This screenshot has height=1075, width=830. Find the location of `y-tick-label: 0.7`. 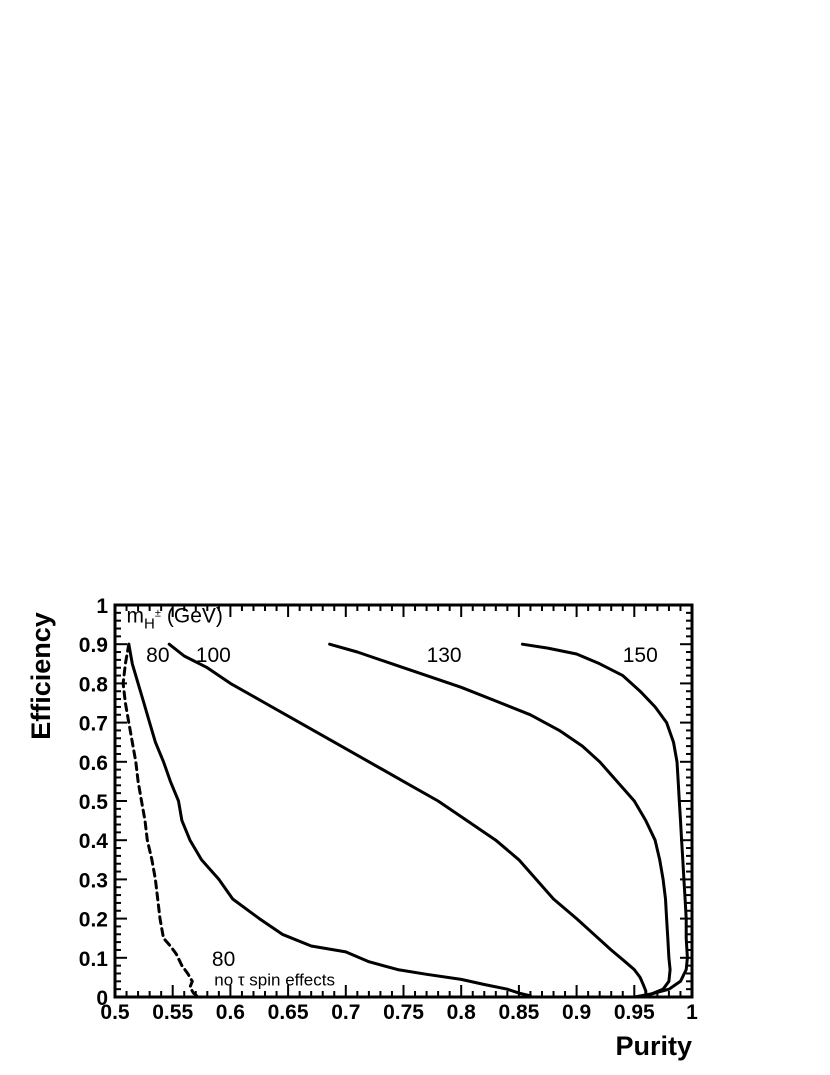

y-tick-label: 0.7 is located at coordinates (93, 724).